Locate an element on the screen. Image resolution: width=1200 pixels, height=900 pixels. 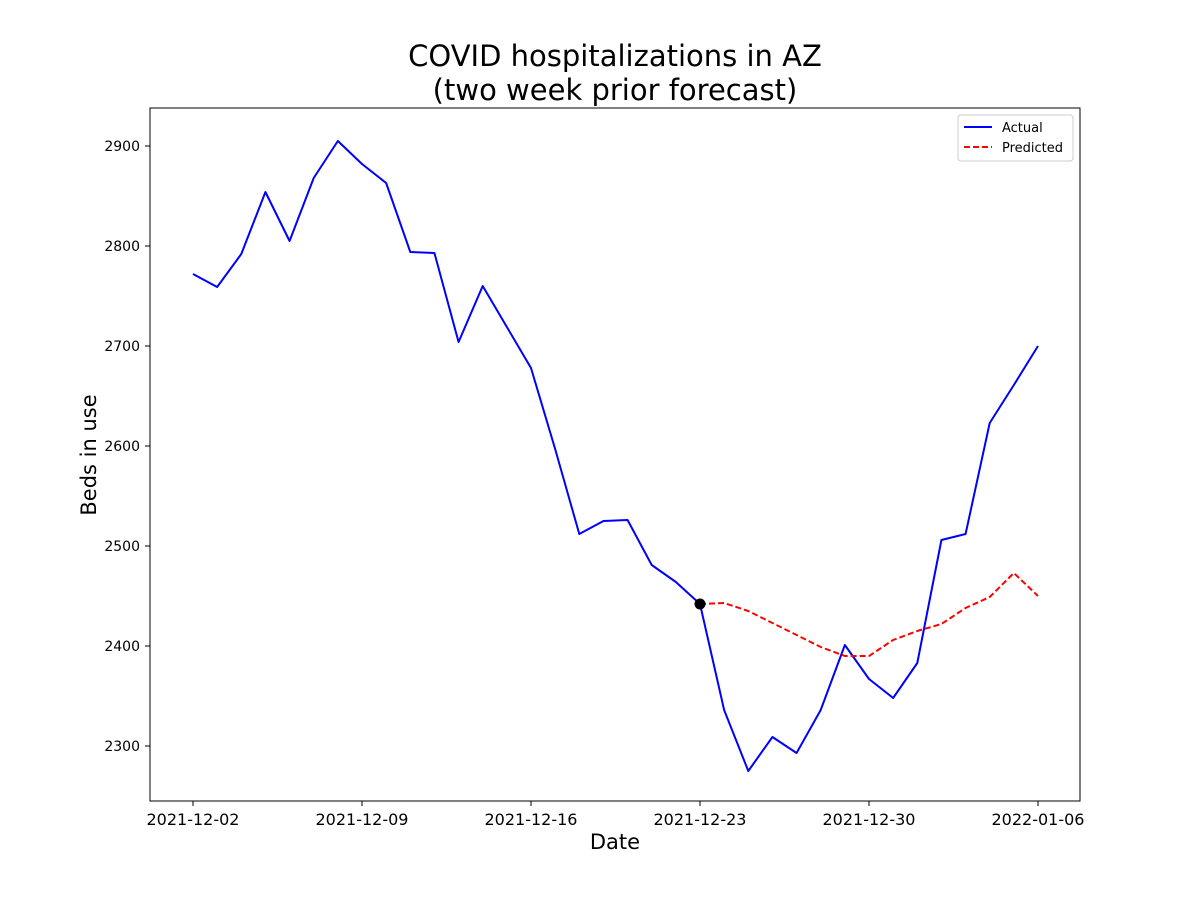
y-tick-label: 2300 is located at coordinates (122, 747).